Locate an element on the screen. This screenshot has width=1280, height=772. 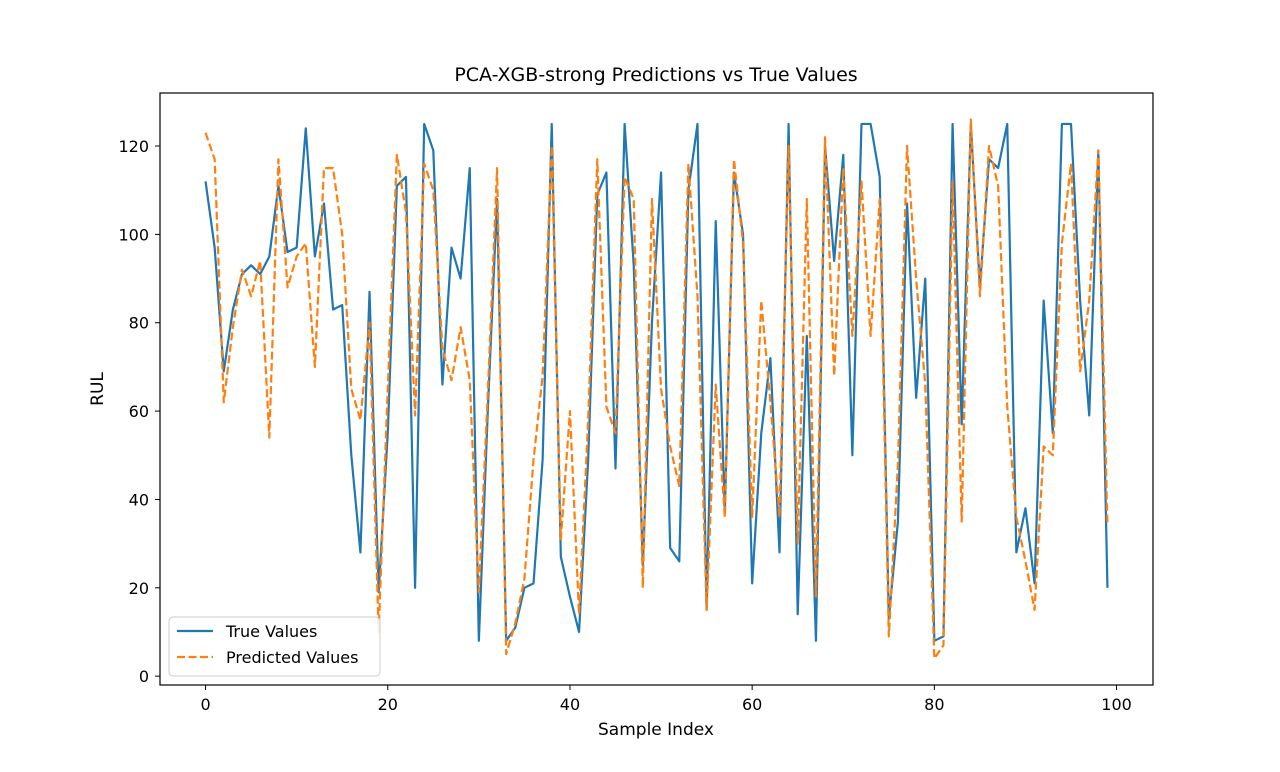
y-tick-label: 60 is located at coordinates (139, 411).